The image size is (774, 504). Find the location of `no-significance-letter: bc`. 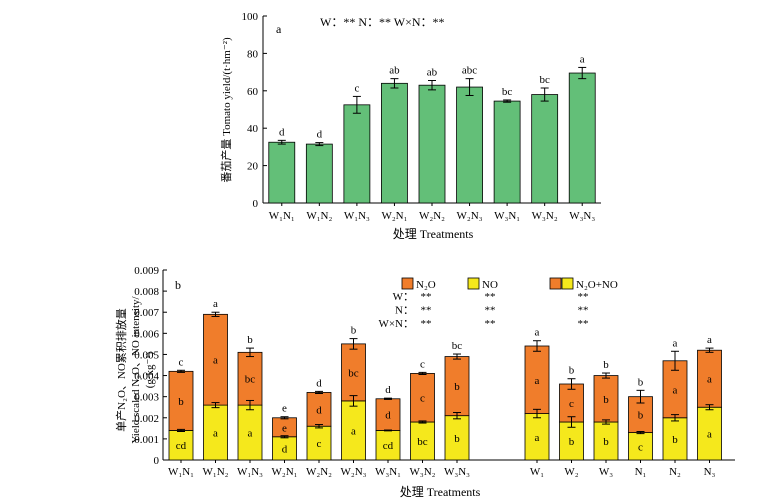

no-significance-letter: bc is located at coordinates (422, 442).